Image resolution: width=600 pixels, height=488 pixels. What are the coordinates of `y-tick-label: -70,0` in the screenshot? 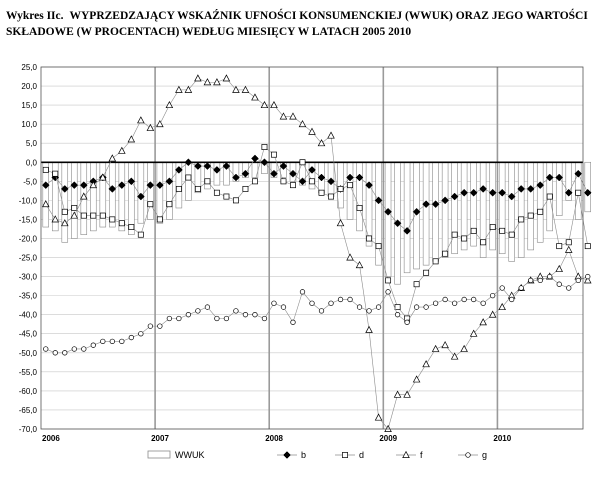 It's located at (28, 429).